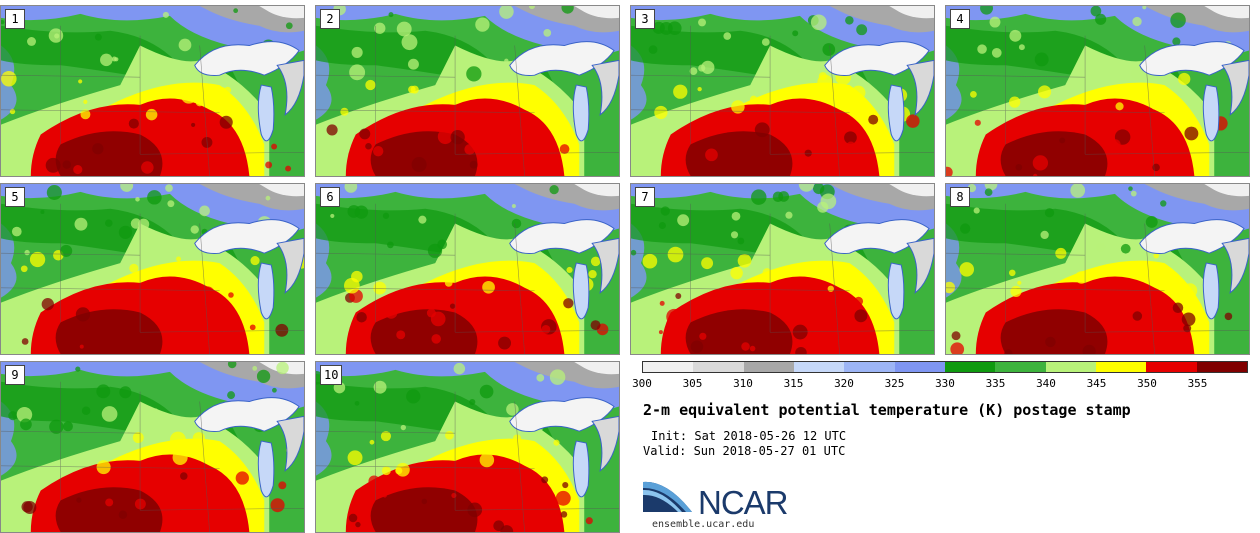  What do you see at coordinates (749, 436) in the screenshot?
I see `init-time: Init: Sat 2018-05-26 12 UTC` at bounding box center [749, 436].